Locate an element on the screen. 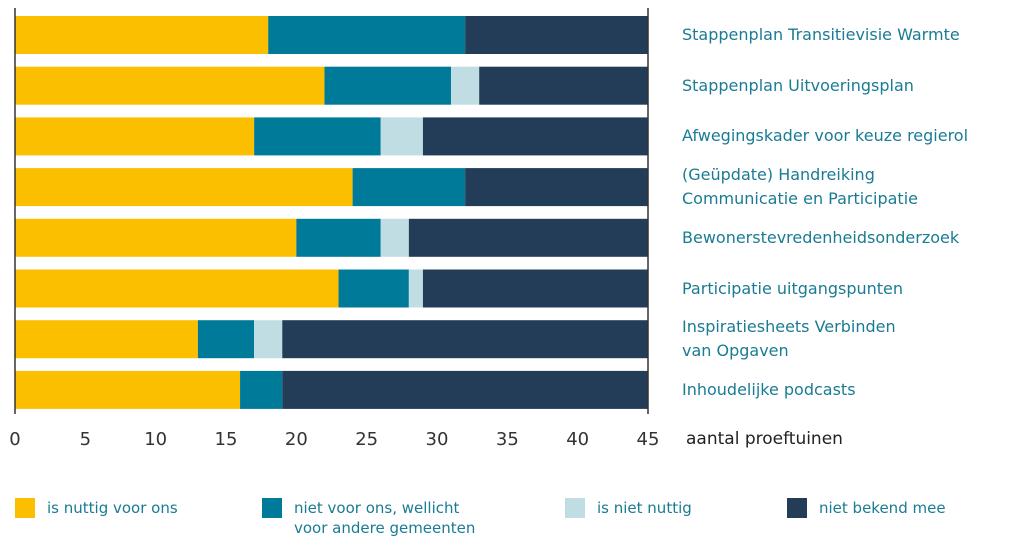 This screenshot has height=541, width=1016. x-tick-label: 10 is located at coordinates (155, 439).